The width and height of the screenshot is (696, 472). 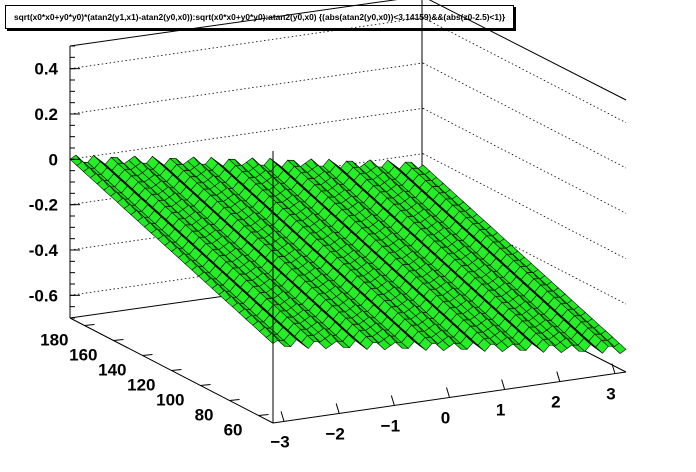 What do you see at coordinates (44, 250) in the screenshot?
I see `z-tick-label: -0.4` at bounding box center [44, 250].